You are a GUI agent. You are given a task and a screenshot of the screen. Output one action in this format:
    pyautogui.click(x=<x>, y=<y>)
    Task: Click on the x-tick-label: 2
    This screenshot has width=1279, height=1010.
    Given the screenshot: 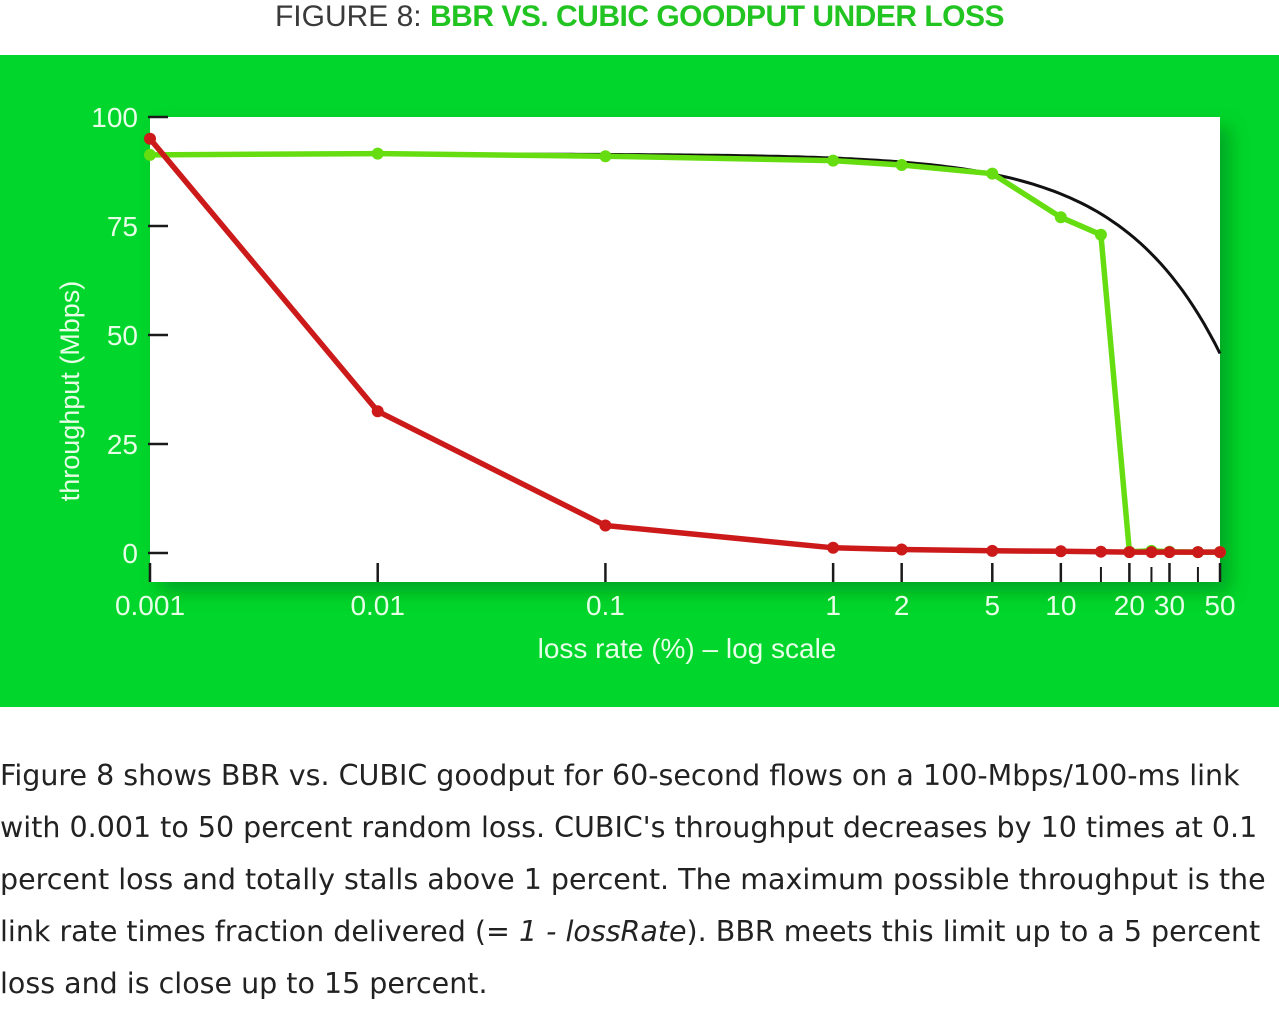 What is the action you would take?
    pyautogui.click(x=902, y=605)
    